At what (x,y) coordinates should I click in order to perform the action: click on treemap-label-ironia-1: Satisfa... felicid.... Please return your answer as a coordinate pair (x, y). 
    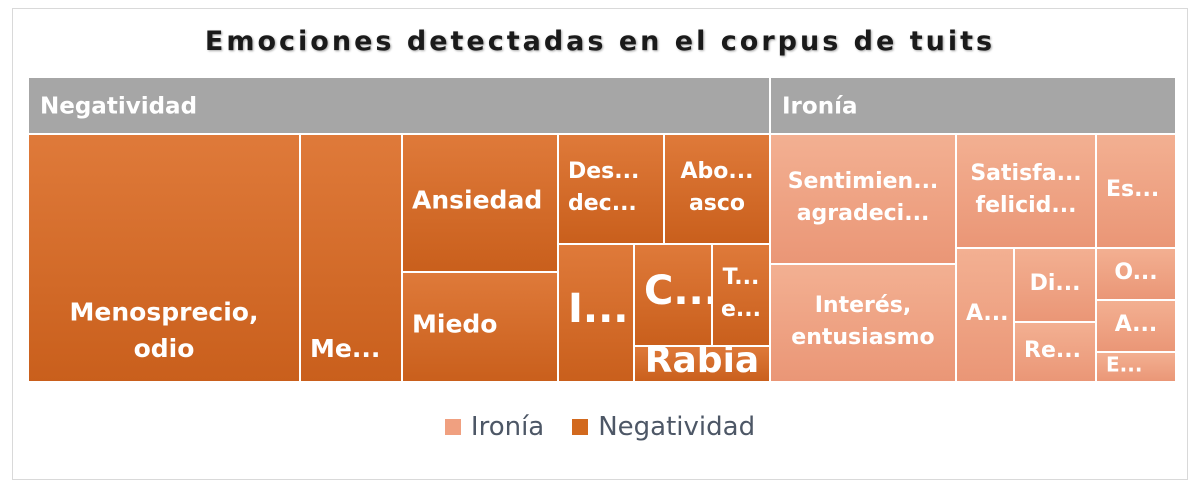
    Looking at the image, I should click on (1025, 189).